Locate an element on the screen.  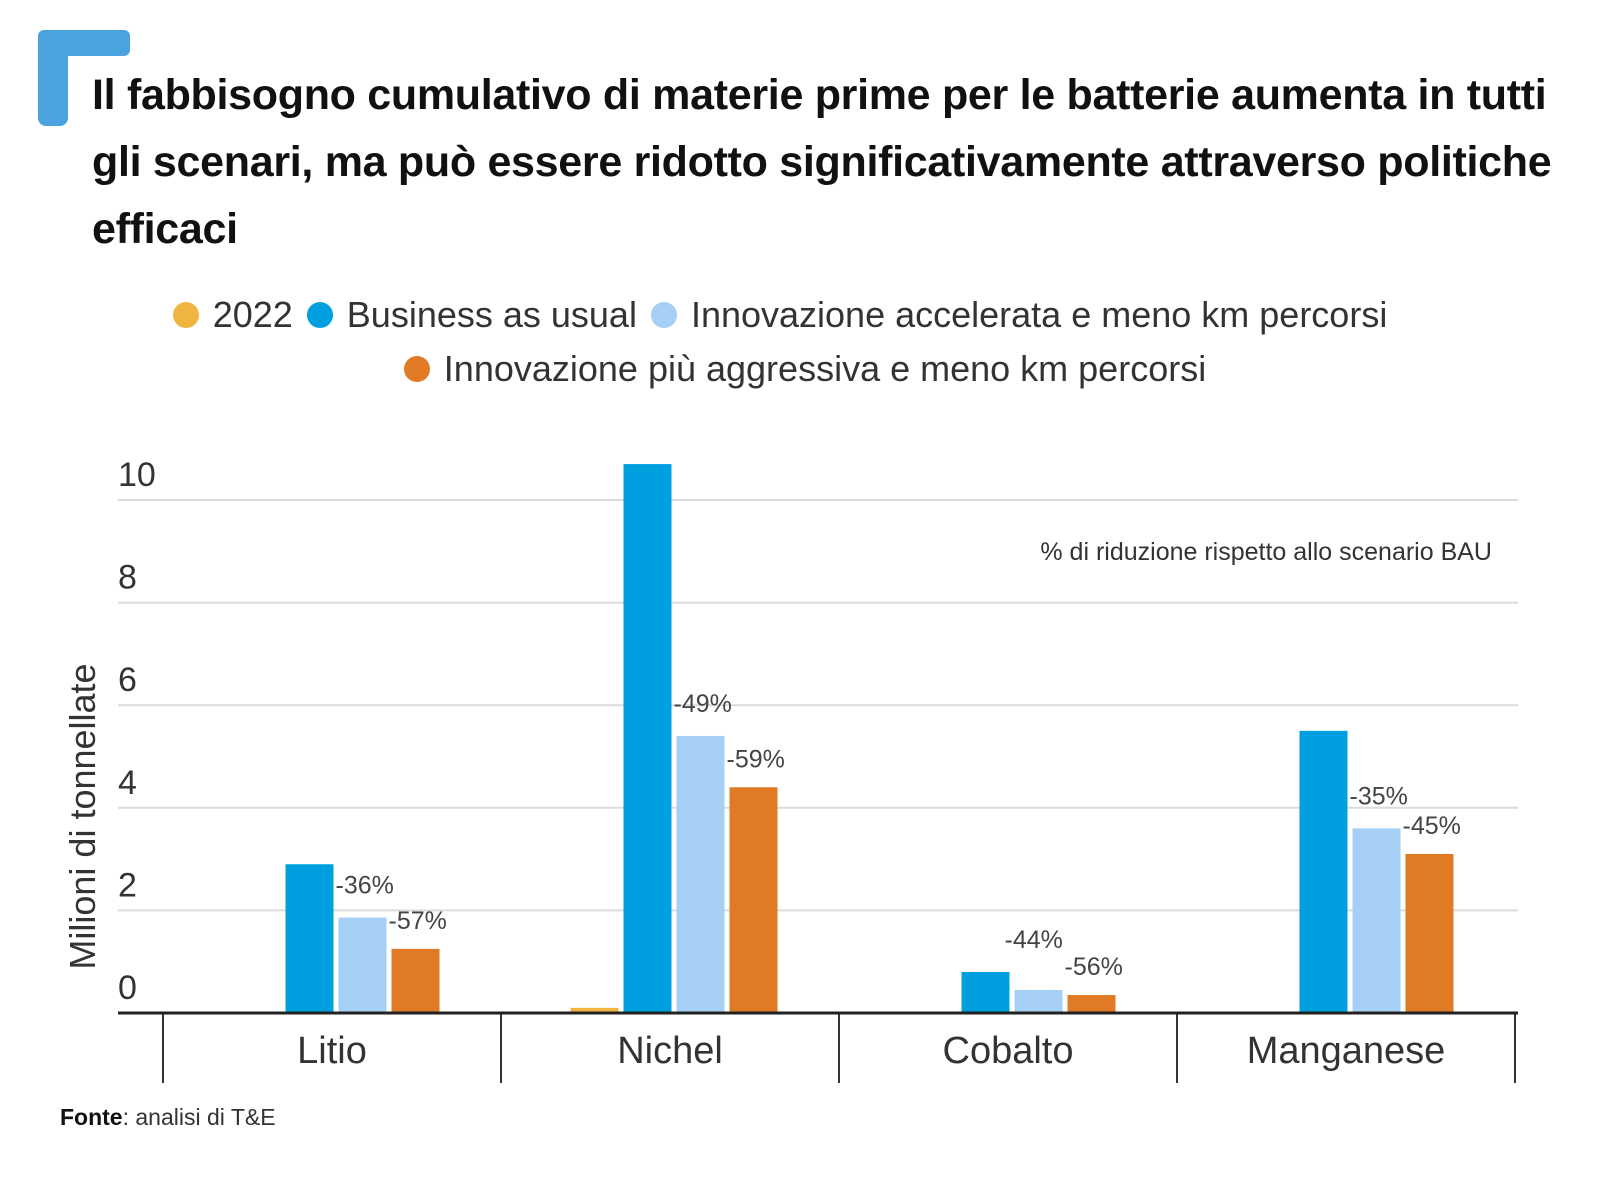
source-label: Fonte is located at coordinates (91, 1117).